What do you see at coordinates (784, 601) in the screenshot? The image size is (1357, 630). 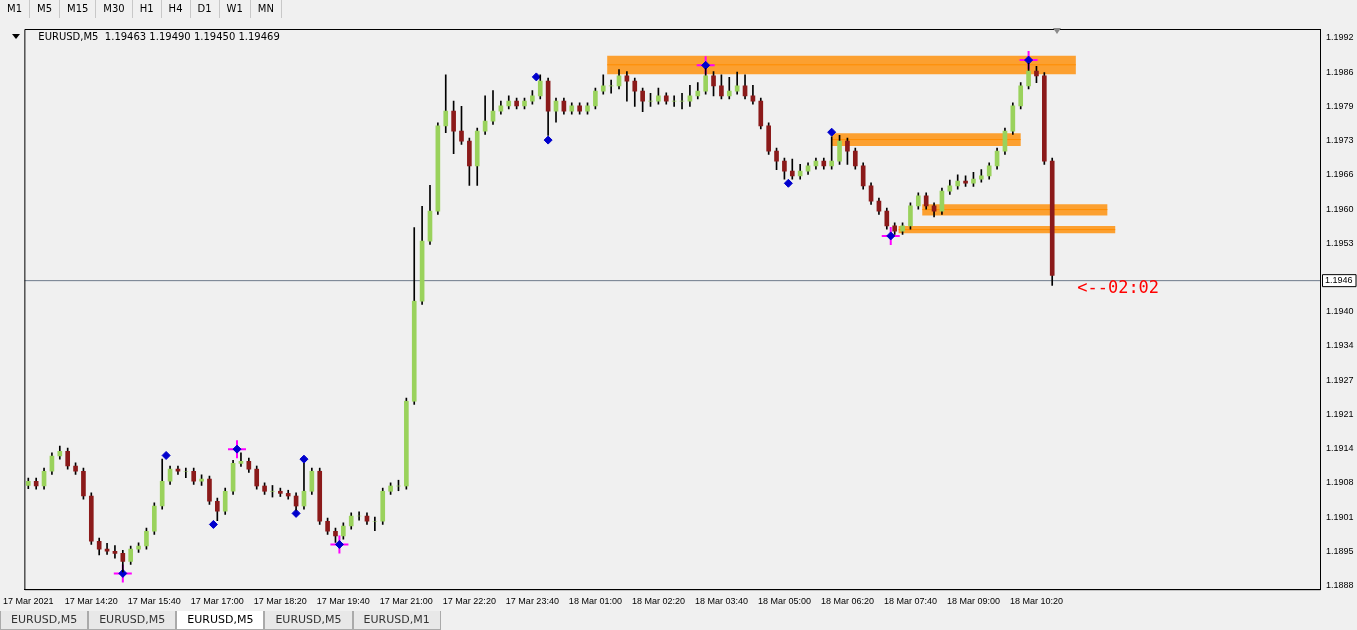 I see `x-tick-label: 18 Mar 05:00` at bounding box center [784, 601].